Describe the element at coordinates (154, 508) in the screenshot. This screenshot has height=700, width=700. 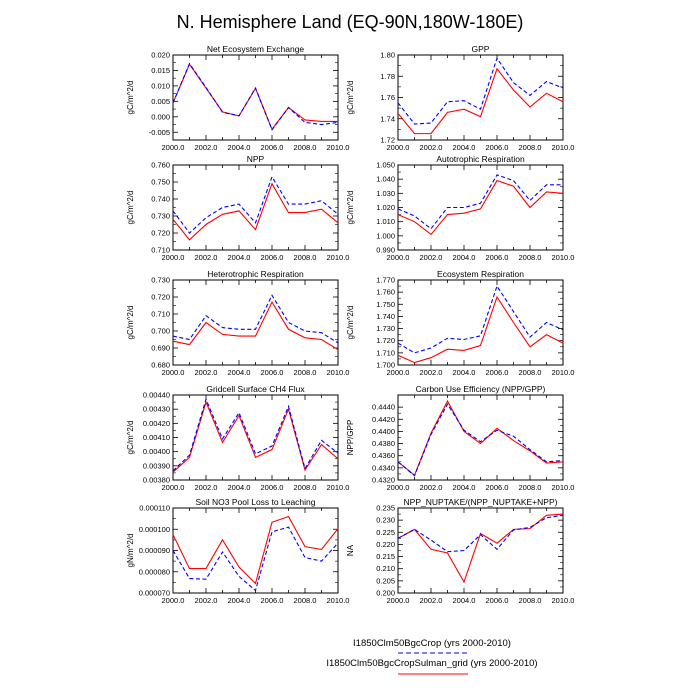
I see `y-tick-label: 0.000110` at that location.